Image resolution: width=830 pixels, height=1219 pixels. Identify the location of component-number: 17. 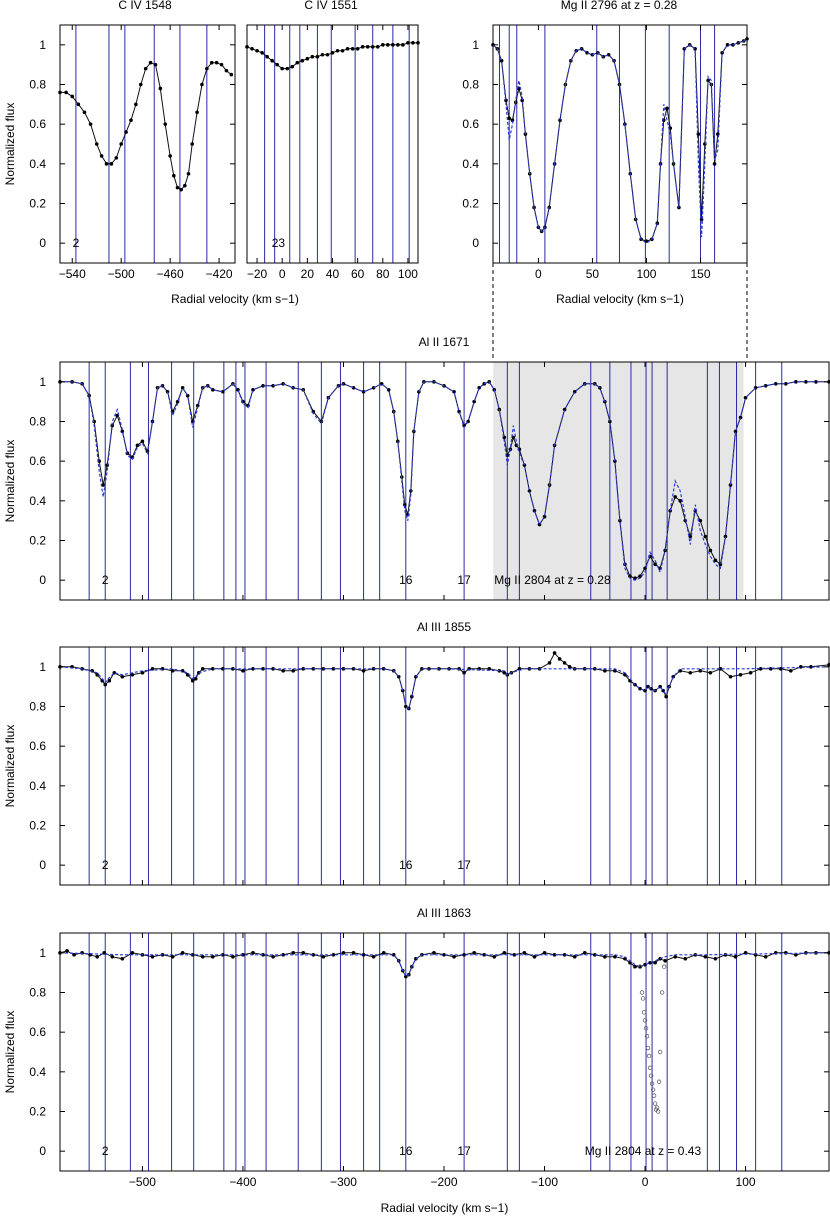
(464, 1151).